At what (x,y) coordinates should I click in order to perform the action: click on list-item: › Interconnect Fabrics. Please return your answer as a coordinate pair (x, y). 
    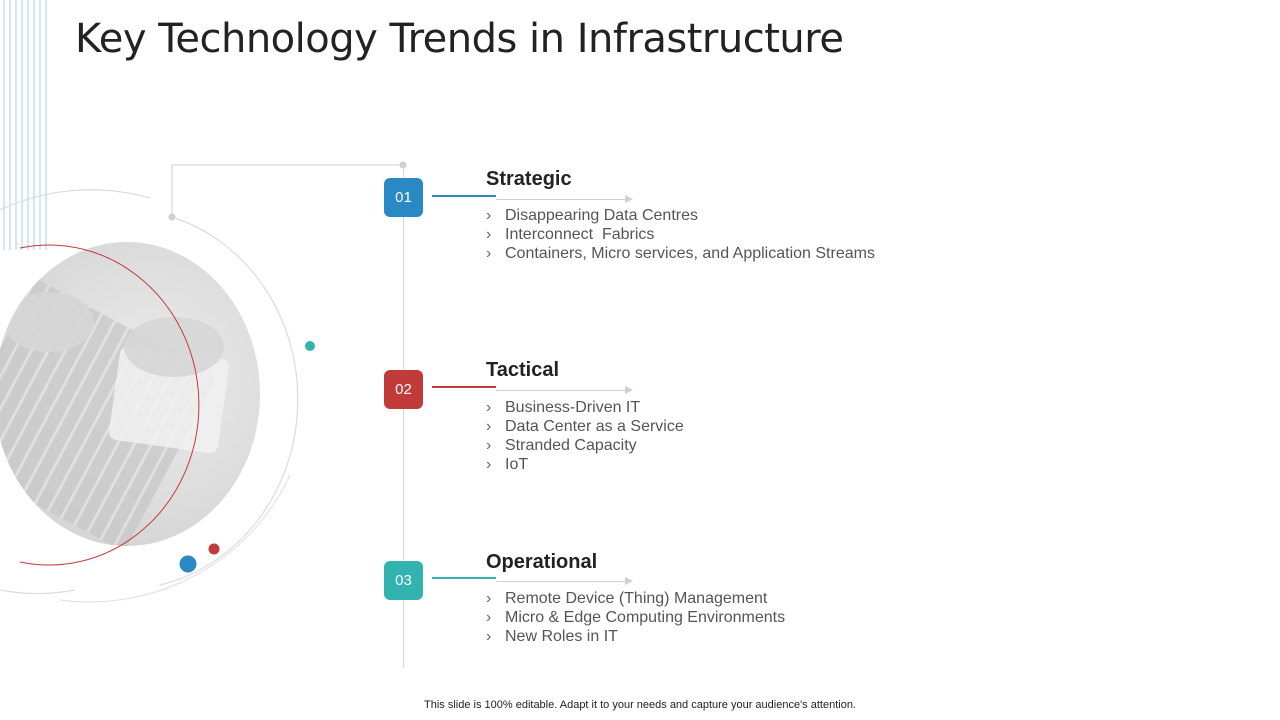
    Looking at the image, I should click on (570, 234).